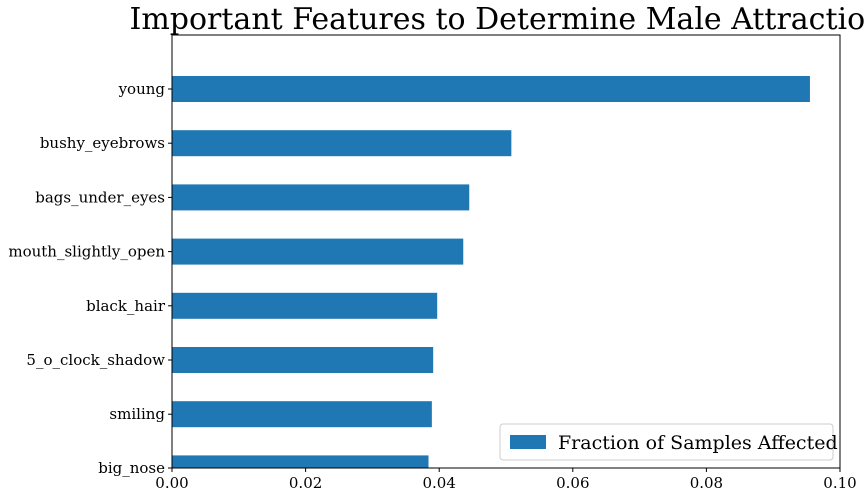  Describe the element at coordinates (142, 89) in the screenshot. I see `y-tick-label: young` at that location.